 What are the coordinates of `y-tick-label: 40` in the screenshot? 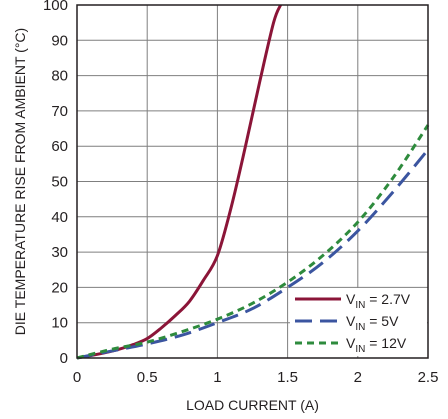 It's located at (59, 217).